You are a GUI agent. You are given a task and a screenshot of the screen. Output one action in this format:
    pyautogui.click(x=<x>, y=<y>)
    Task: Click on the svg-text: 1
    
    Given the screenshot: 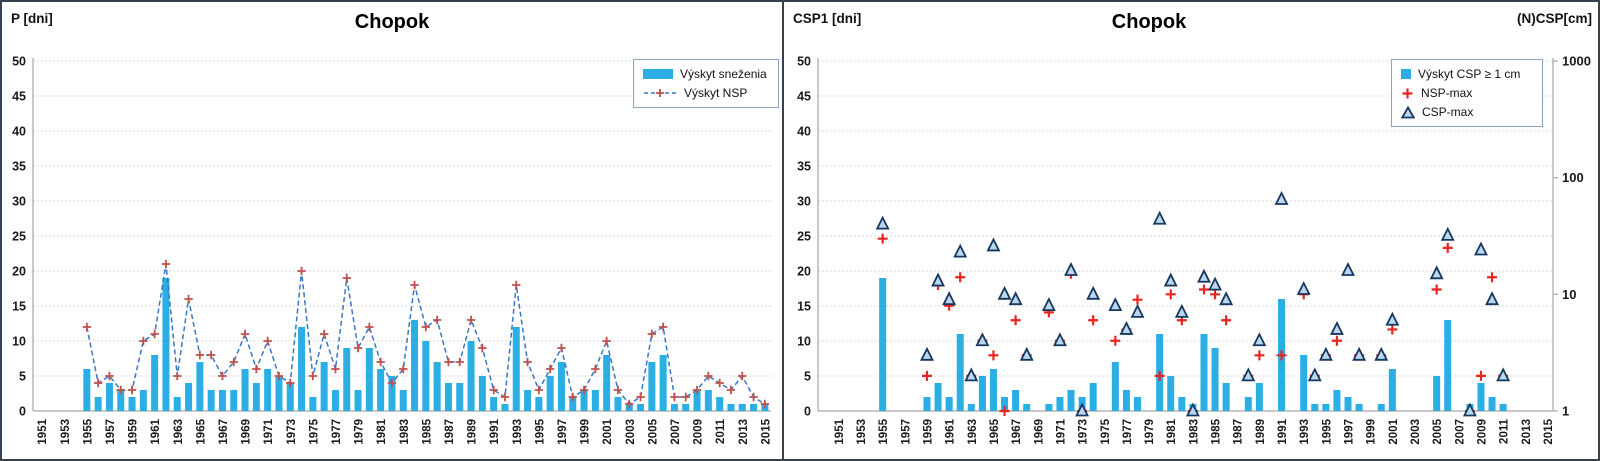 What is the action you would take?
    pyautogui.click(x=1565, y=411)
    